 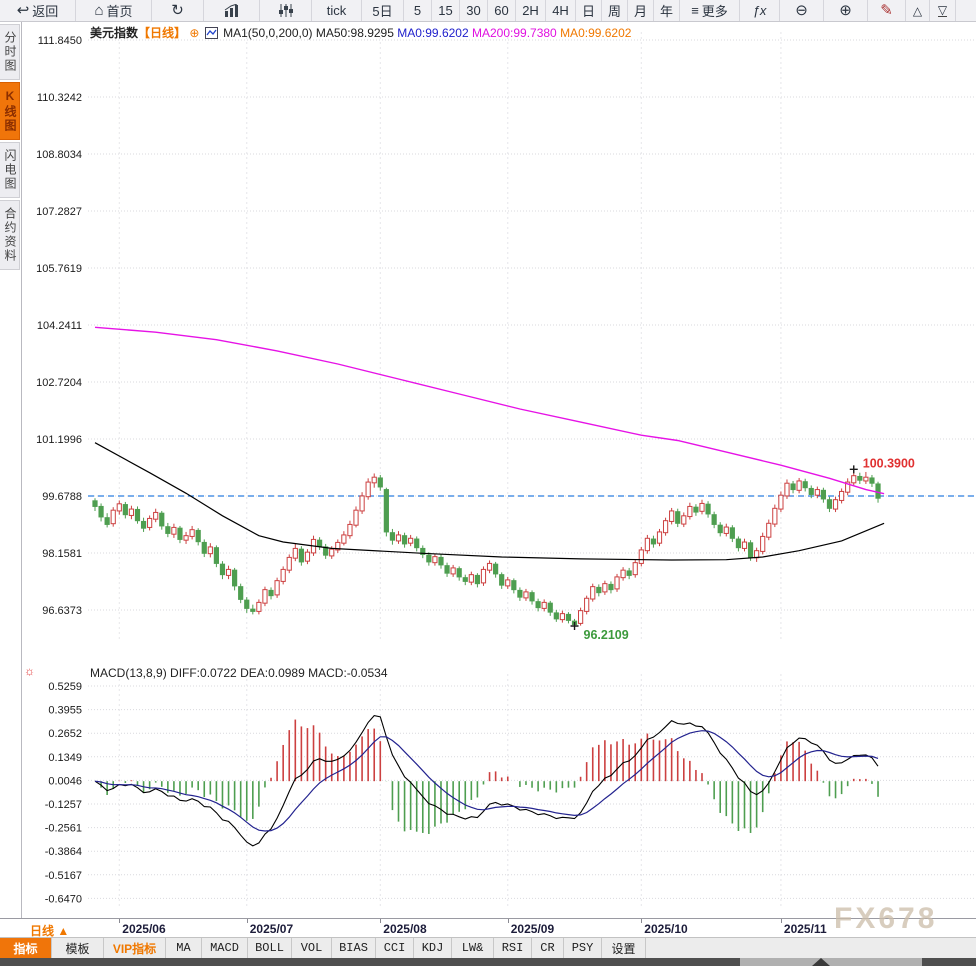 What do you see at coordinates (10, 111) in the screenshot?
I see `sidebar-tab-1: K线图` at bounding box center [10, 111].